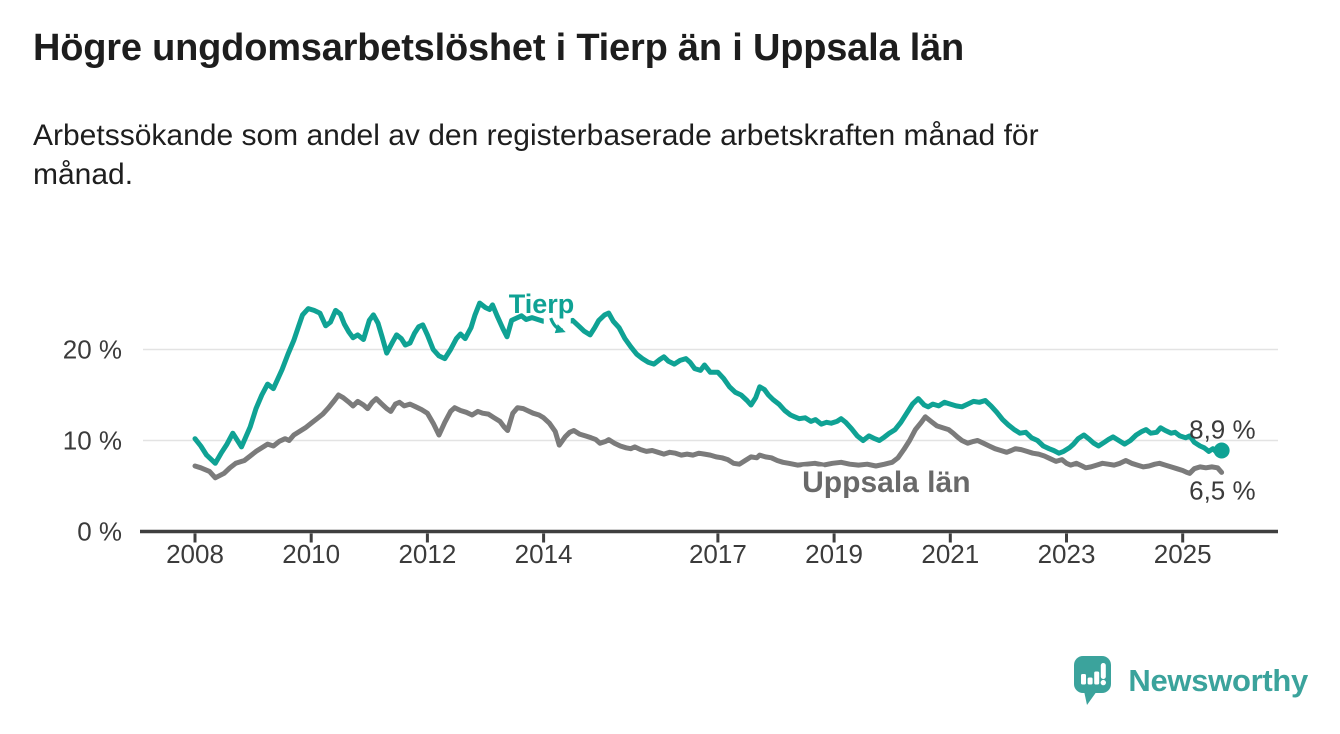 This screenshot has height=734, width=1340. Describe the element at coordinates (950, 554) in the screenshot. I see `x-tick-label: 2021` at that location.